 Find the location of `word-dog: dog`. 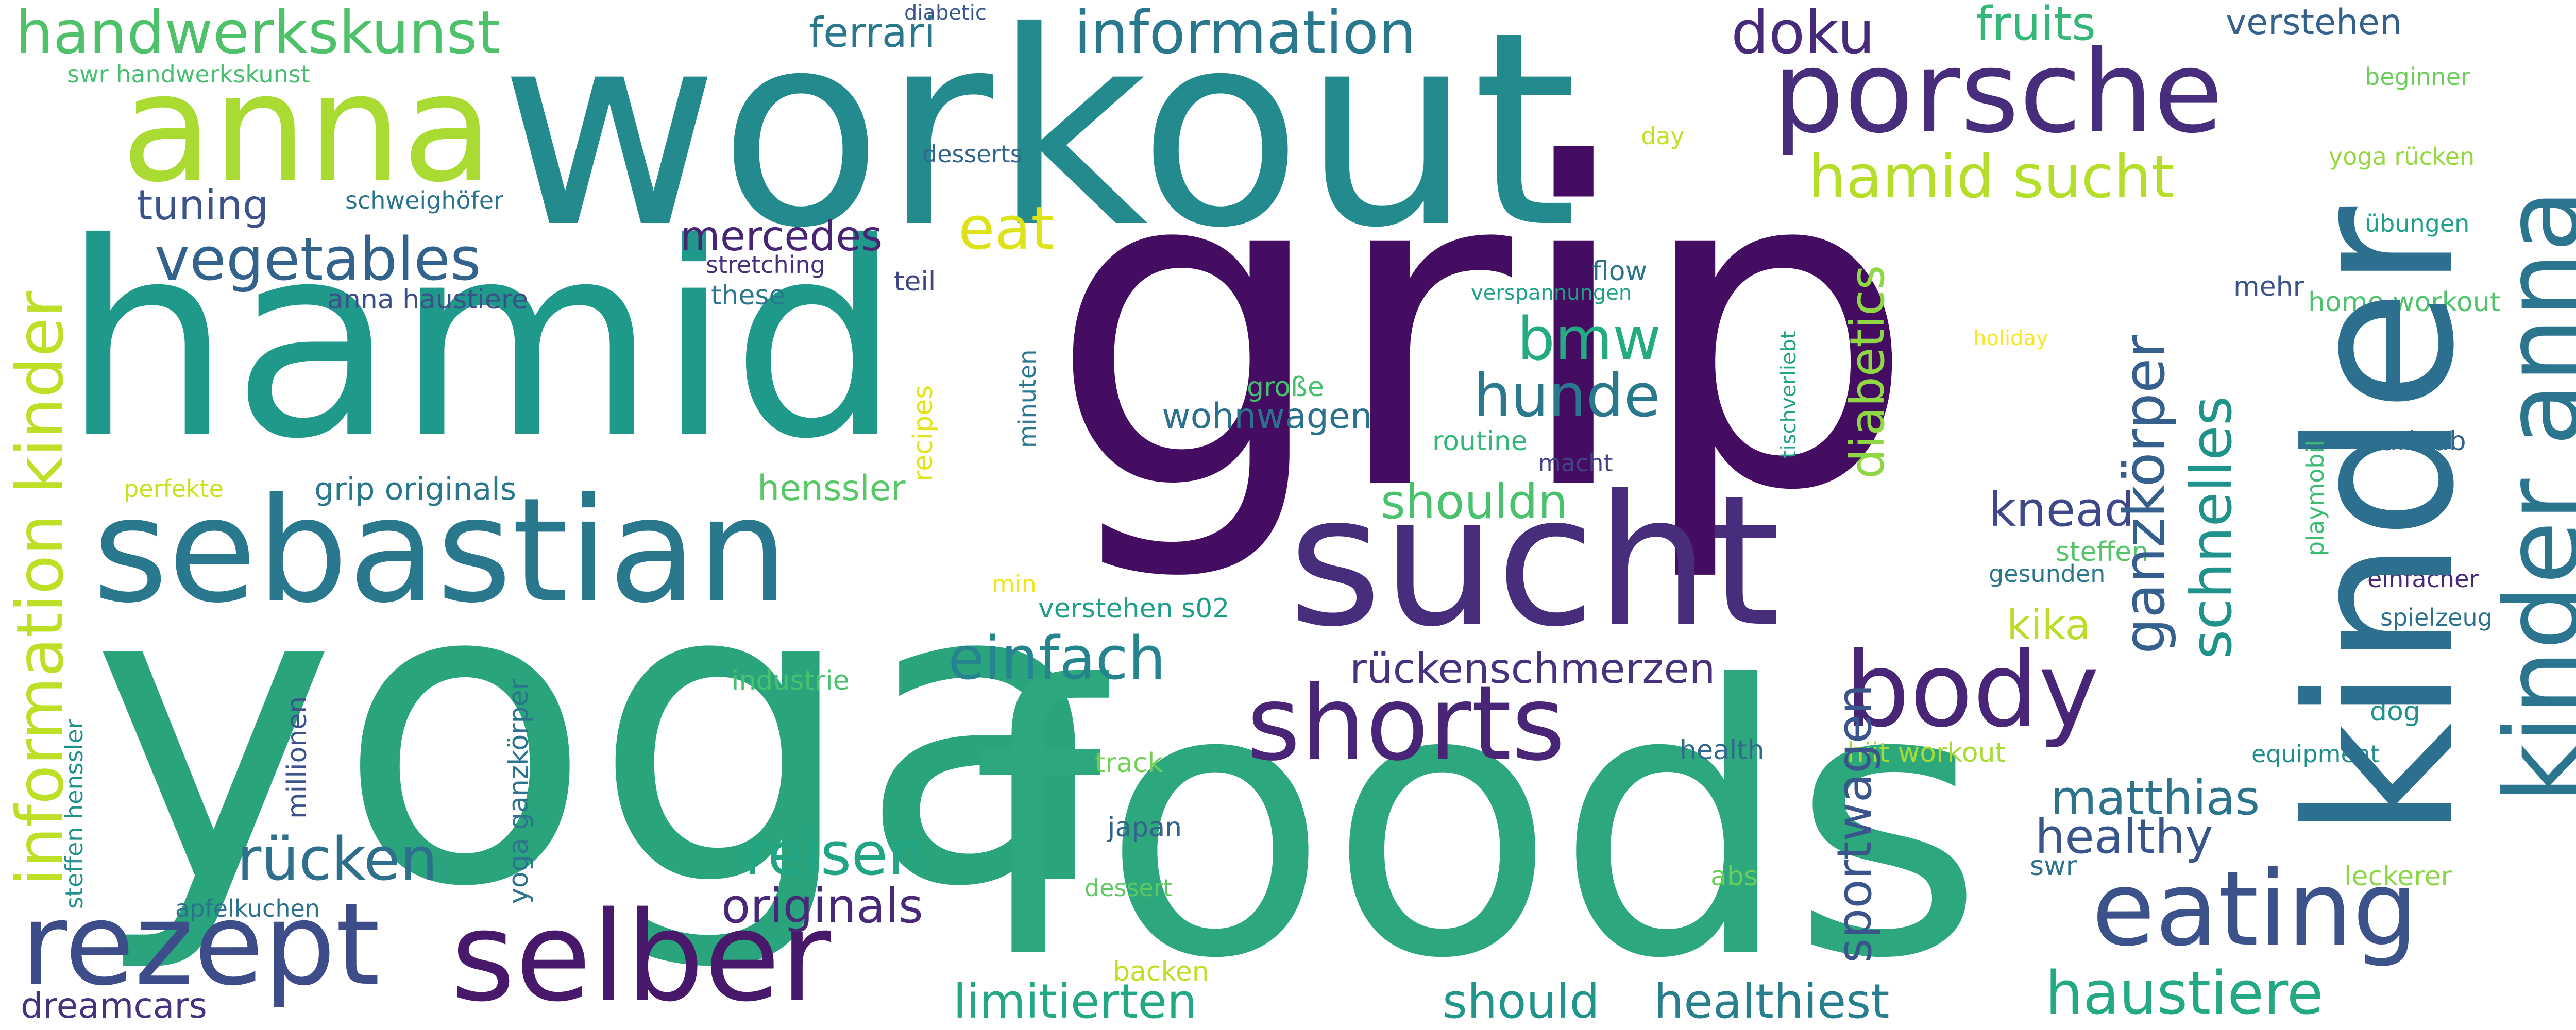

word-dog: dog is located at coordinates (2395, 711).